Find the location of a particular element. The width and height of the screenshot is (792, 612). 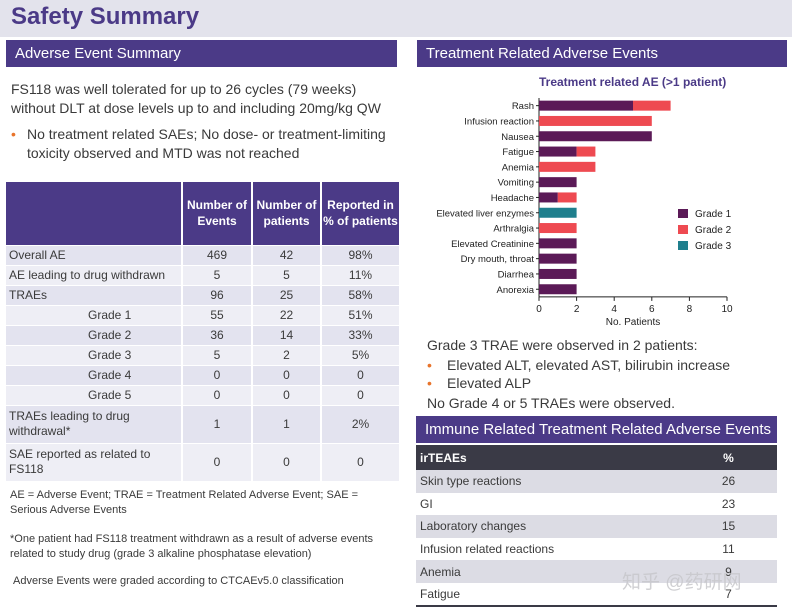

table-row: Anemia 9 is located at coordinates (596, 571).